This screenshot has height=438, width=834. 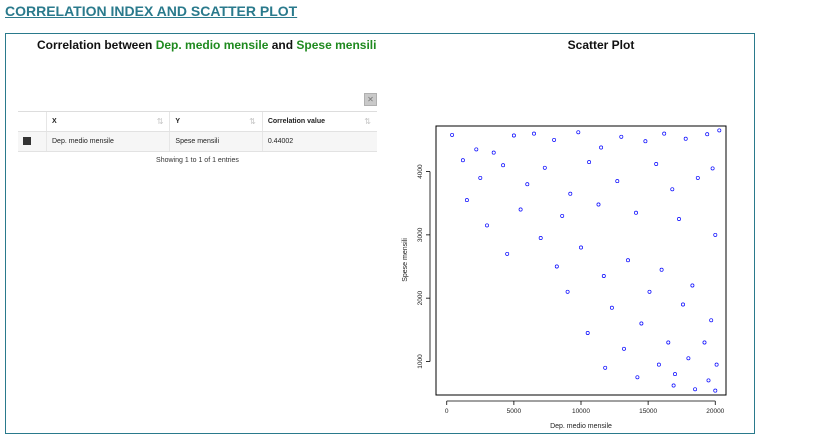 I want to click on y-tick-label: 4000, so click(x=420, y=171).